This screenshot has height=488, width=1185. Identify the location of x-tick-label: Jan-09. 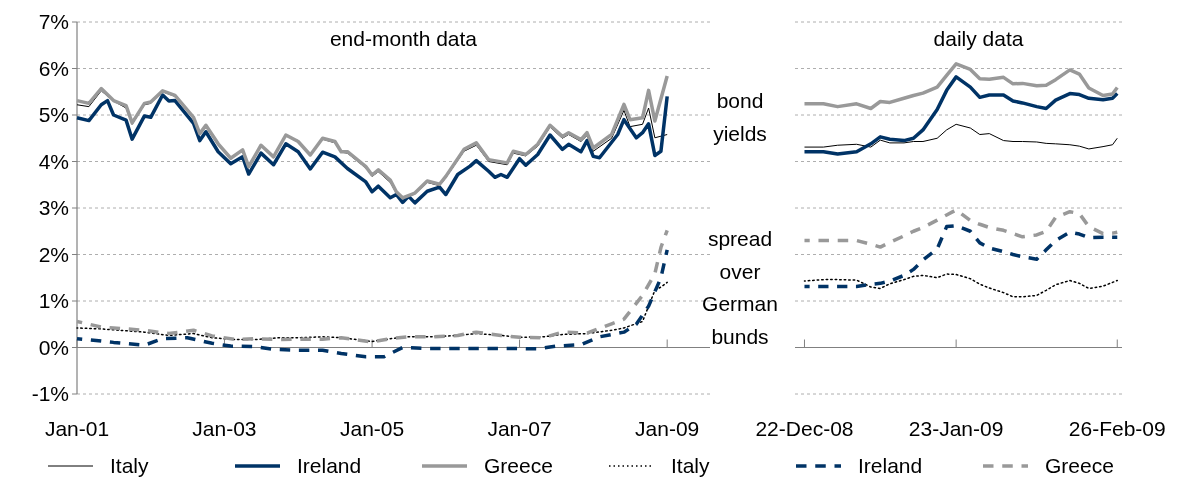
(667, 428).